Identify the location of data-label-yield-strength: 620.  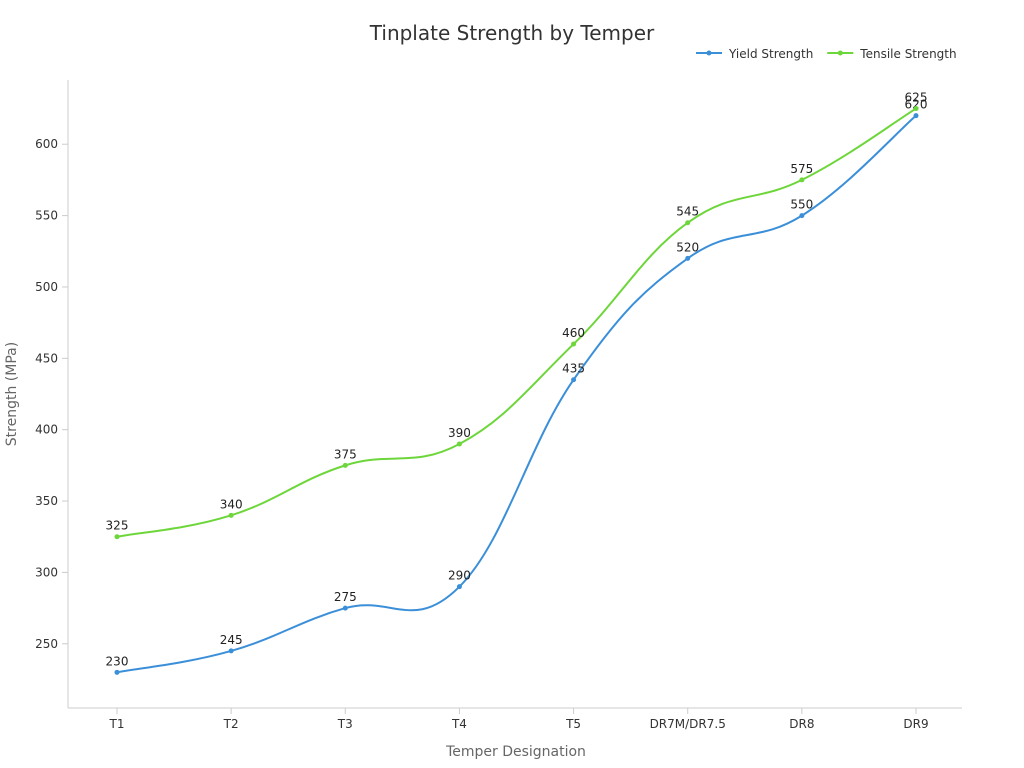
(916, 105).